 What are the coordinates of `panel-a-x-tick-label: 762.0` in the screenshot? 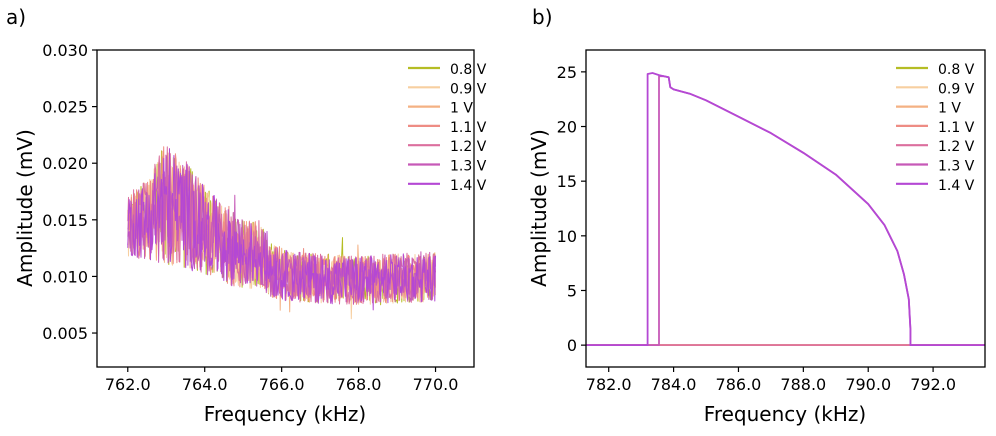 It's located at (128, 384).